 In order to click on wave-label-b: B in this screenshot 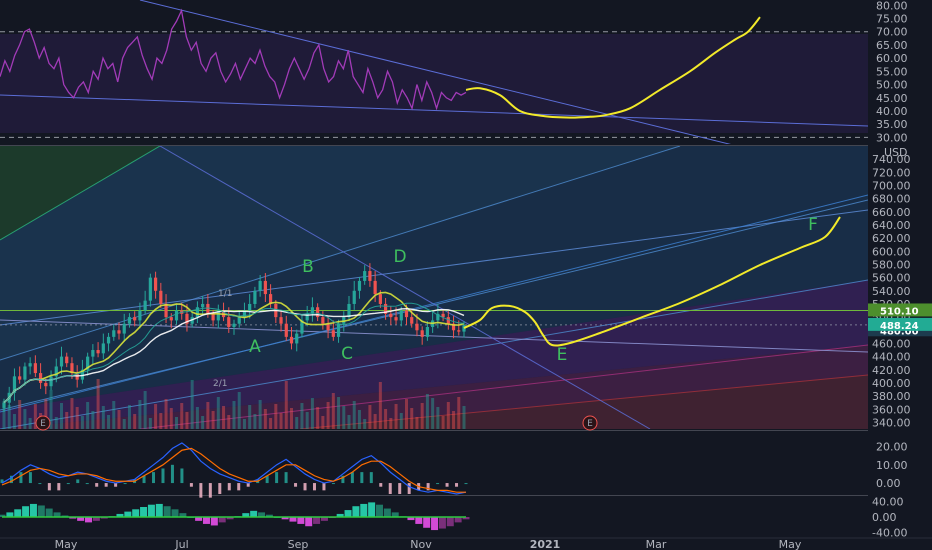, I will do `click(308, 267)`.